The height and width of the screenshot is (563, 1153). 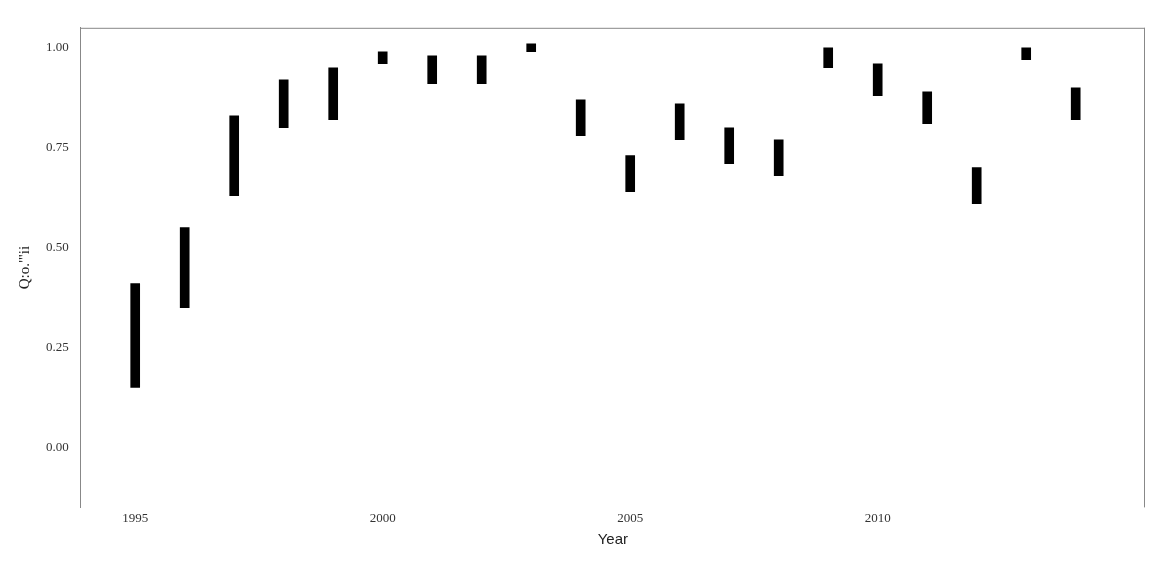 I want to click on x-tick-label: 2005, so click(x=630, y=517).